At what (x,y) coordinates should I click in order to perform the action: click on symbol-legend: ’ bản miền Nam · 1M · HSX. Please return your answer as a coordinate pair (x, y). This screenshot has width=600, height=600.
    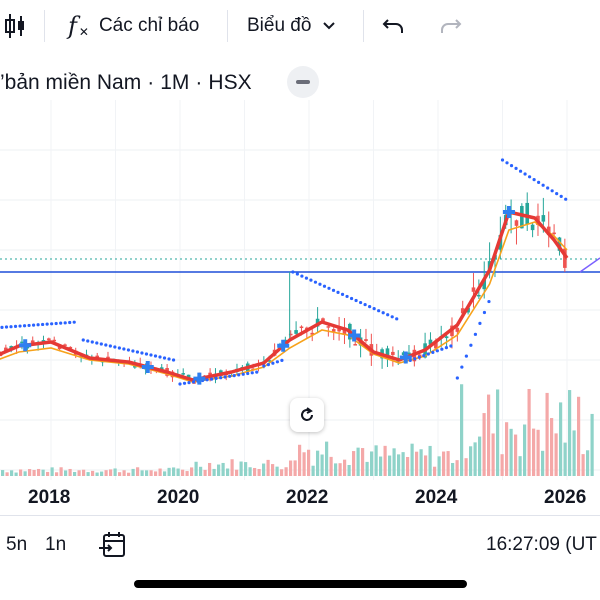
    Looking at the image, I should click on (126, 82).